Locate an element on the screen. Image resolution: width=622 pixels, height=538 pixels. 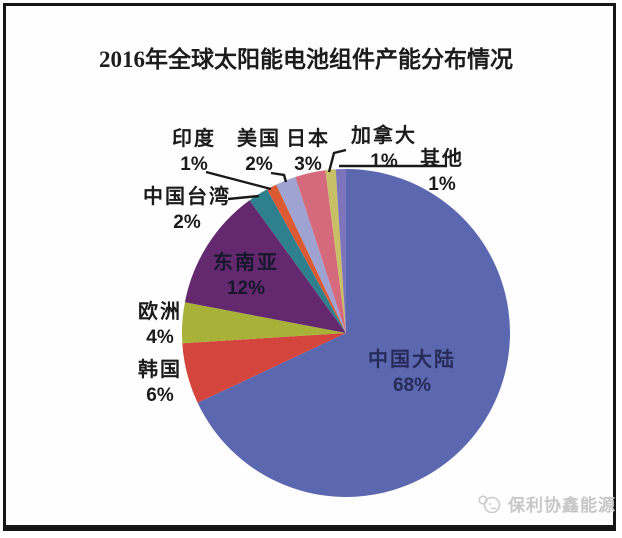
pie-slice-usa is located at coordinates (311, 255).